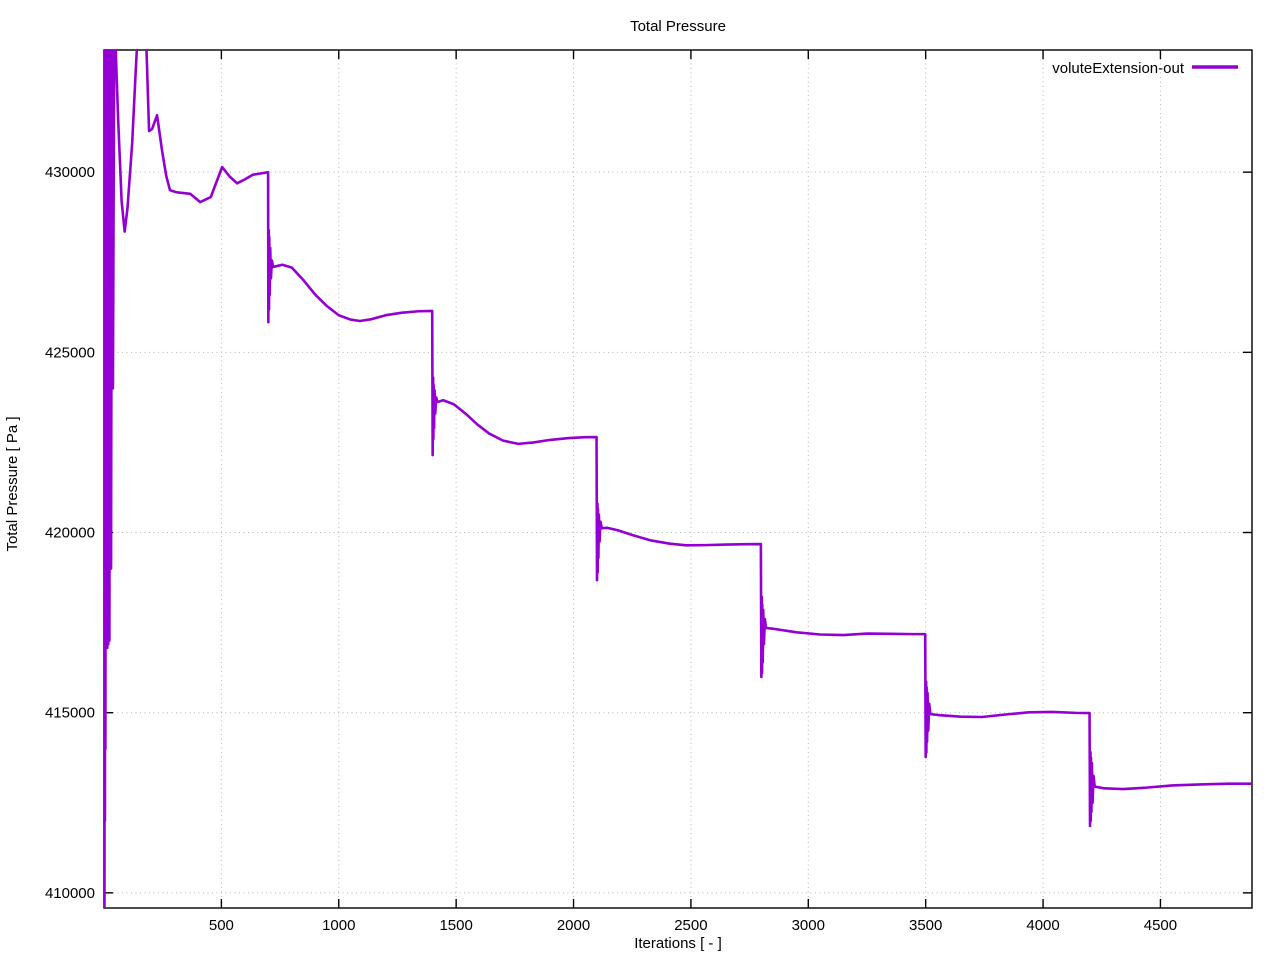  What do you see at coordinates (221, 925) in the screenshot?
I see `x-tick-label: 500` at bounding box center [221, 925].